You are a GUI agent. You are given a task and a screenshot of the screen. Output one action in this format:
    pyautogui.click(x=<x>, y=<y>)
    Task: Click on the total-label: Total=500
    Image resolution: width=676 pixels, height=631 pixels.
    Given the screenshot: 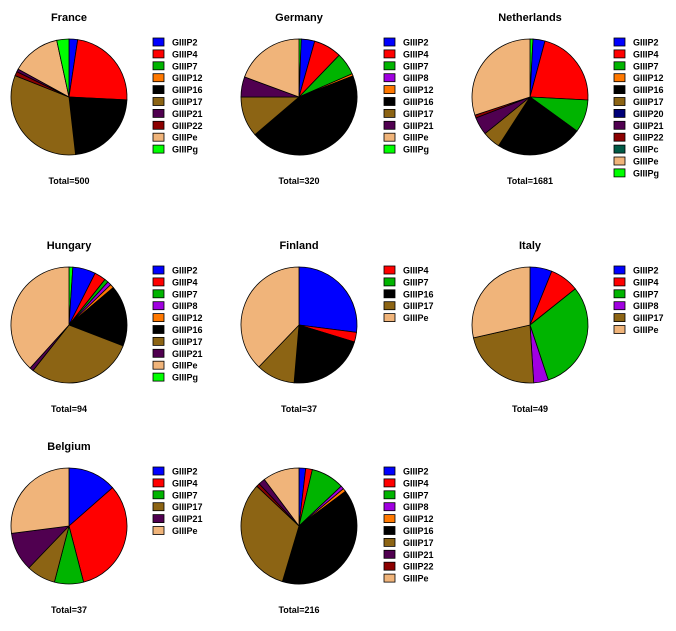 What is the action you would take?
    pyautogui.click(x=68, y=181)
    